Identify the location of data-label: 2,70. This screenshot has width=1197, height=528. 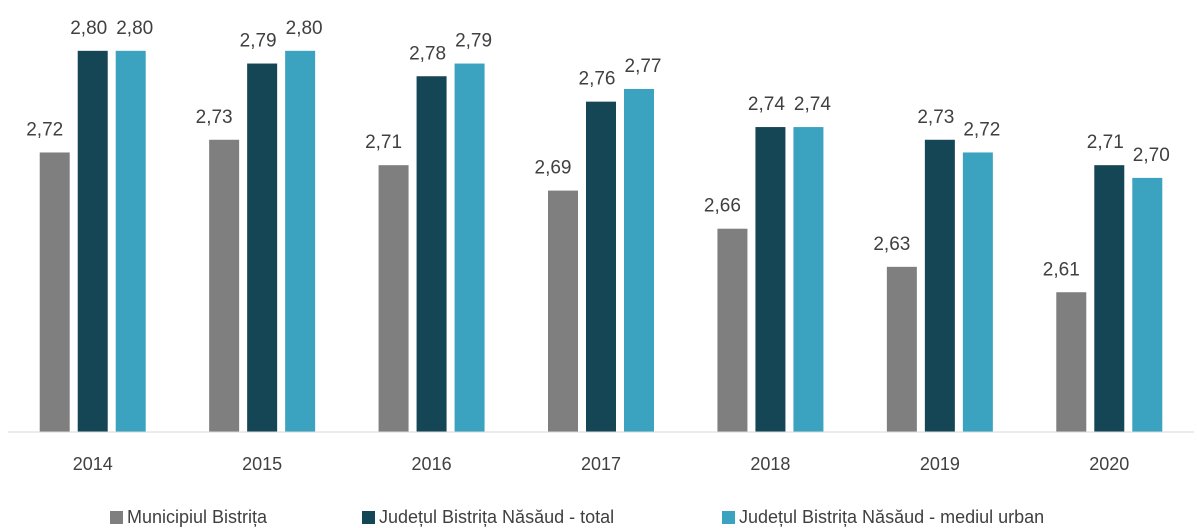
(1151, 155).